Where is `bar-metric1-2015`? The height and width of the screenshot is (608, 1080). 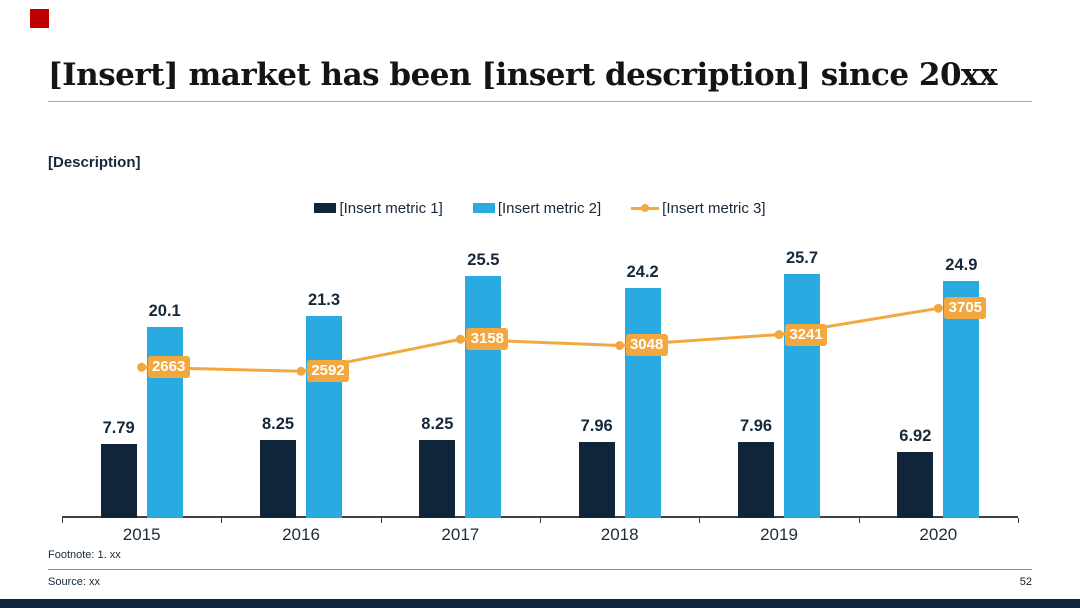 bar-metric1-2015 is located at coordinates (118, 480).